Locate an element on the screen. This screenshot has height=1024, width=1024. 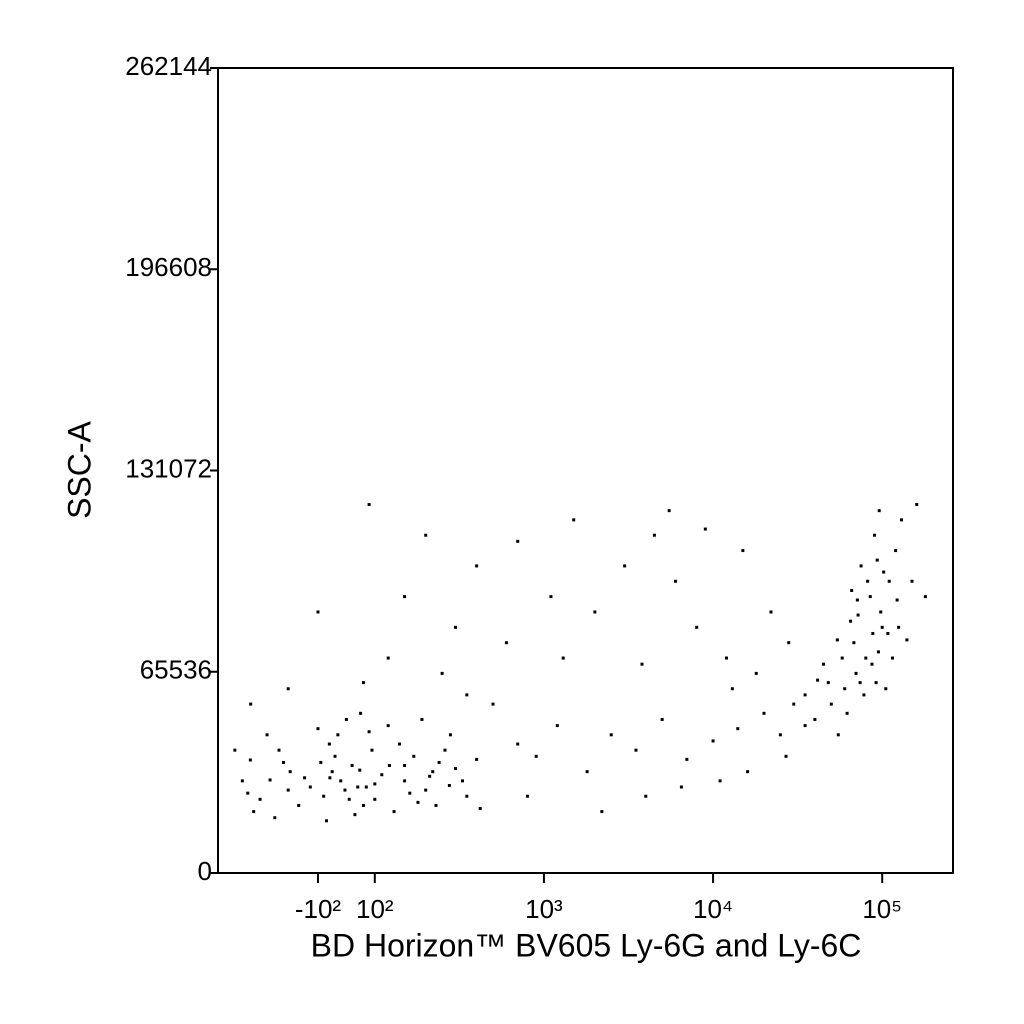
x-tick-label: -10² is located at coordinates (318, 909).